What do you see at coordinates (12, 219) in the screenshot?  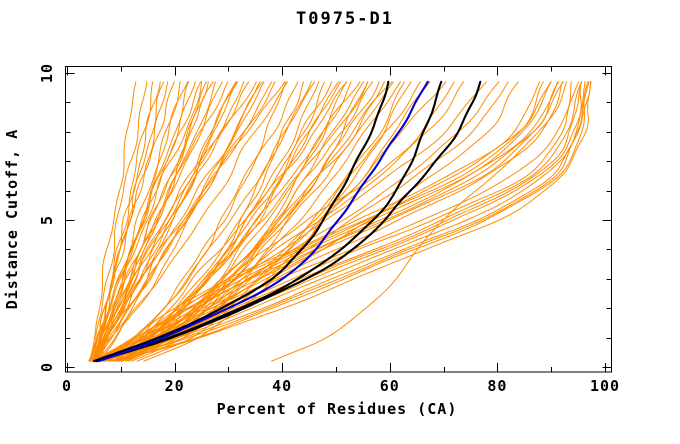 I see `y-axis-label: Distance Cutoff, A` at bounding box center [12, 219].